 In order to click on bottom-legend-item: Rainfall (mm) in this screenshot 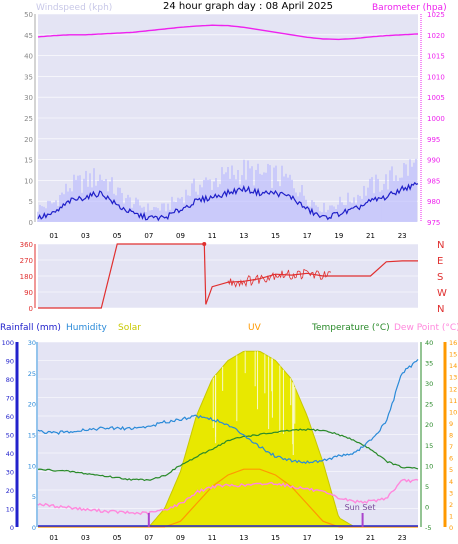, I will do `click(30, 328)`.